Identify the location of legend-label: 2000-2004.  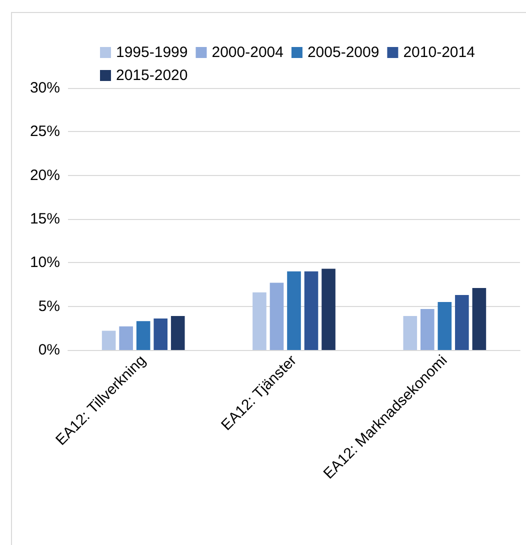
(248, 52).